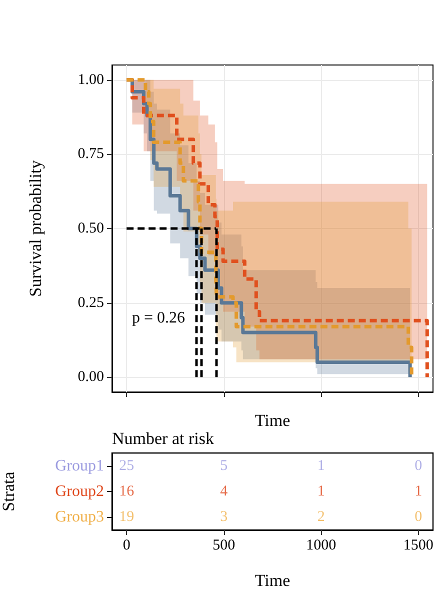 Image resolution: width=441 pixels, height=592 pixels. What do you see at coordinates (79, 491) in the screenshot?
I see `y-tick-label: Group2` at bounding box center [79, 491].